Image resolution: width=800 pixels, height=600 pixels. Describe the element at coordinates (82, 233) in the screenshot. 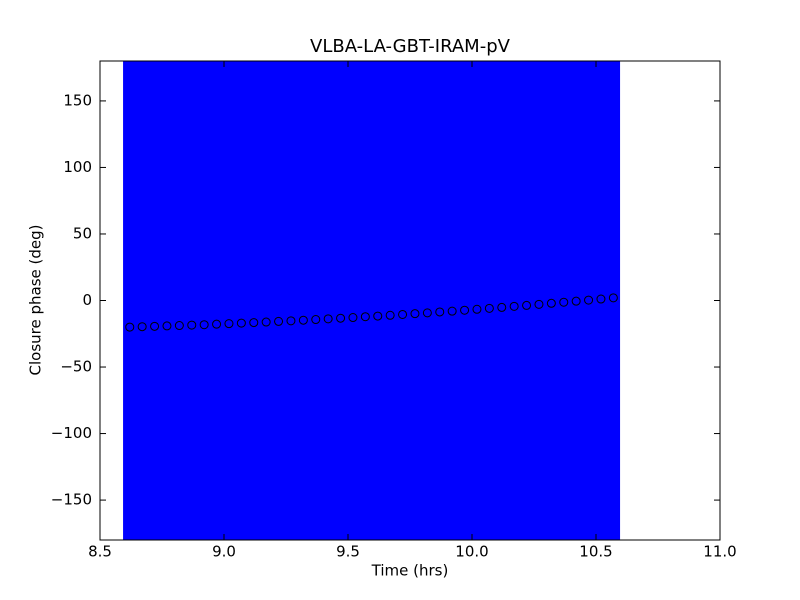

I see `y-tick-label: 50` at that location.